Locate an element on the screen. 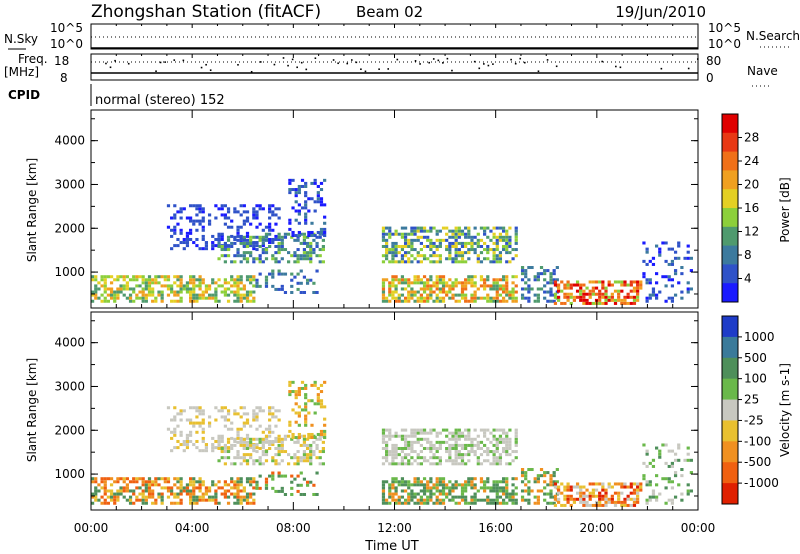 The width and height of the screenshot is (800, 554). freq-trace-point is located at coordinates (115, 60).